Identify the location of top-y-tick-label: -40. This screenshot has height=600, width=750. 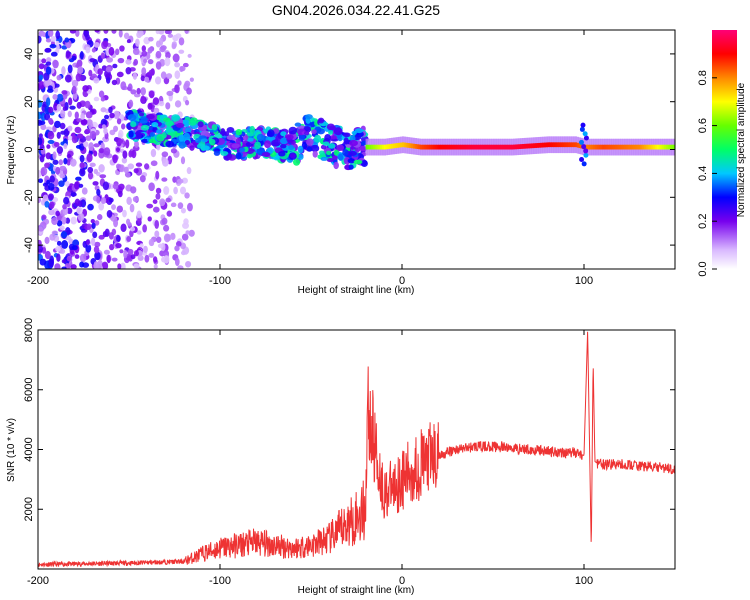
(29, 245).